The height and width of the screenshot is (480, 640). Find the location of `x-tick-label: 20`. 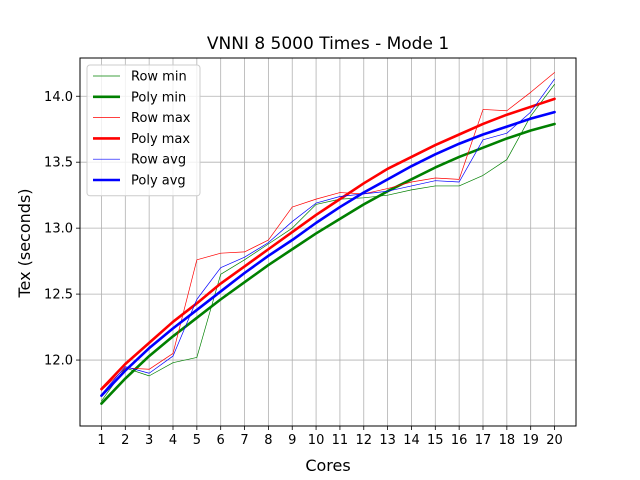

x-tick-label: 20 is located at coordinates (554, 440).